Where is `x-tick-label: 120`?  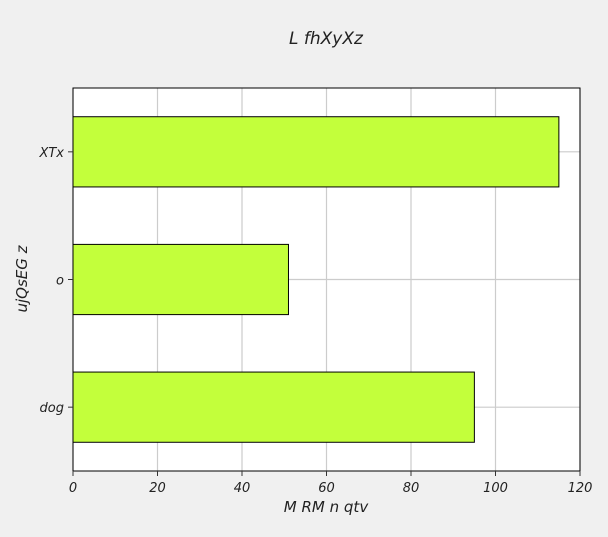 x-tick-label: 120 is located at coordinates (580, 488).